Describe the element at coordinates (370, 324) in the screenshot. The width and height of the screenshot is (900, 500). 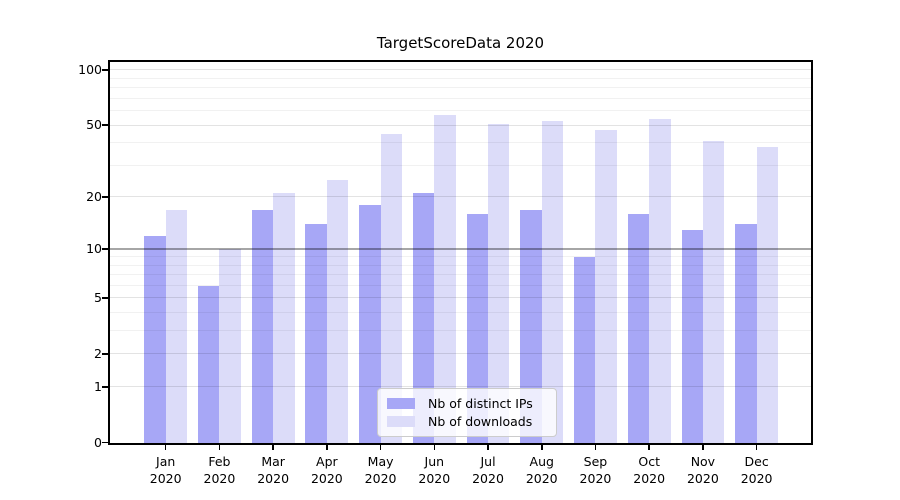
I see `bar-ips-may` at that location.